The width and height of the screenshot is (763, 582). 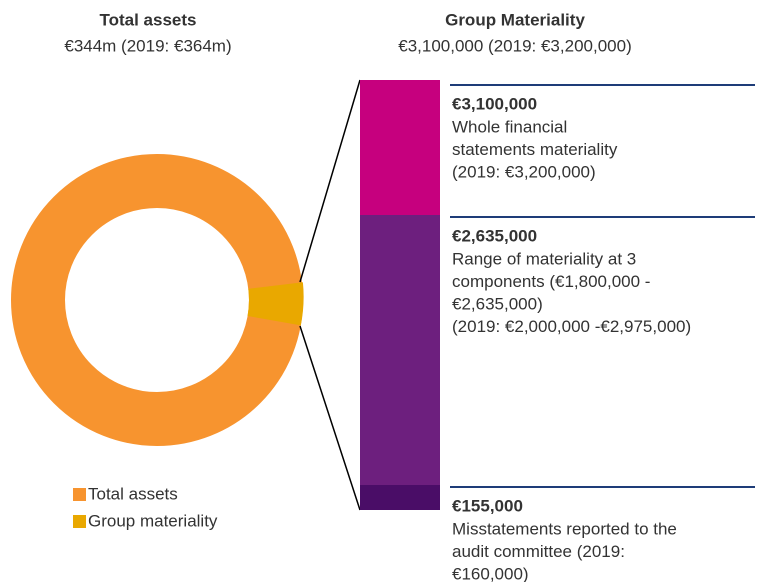 What do you see at coordinates (514, 45) in the screenshot?
I see `right-subtitle: €3,100,000 (2019: €3,200,000)` at bounding box center [514, 45].